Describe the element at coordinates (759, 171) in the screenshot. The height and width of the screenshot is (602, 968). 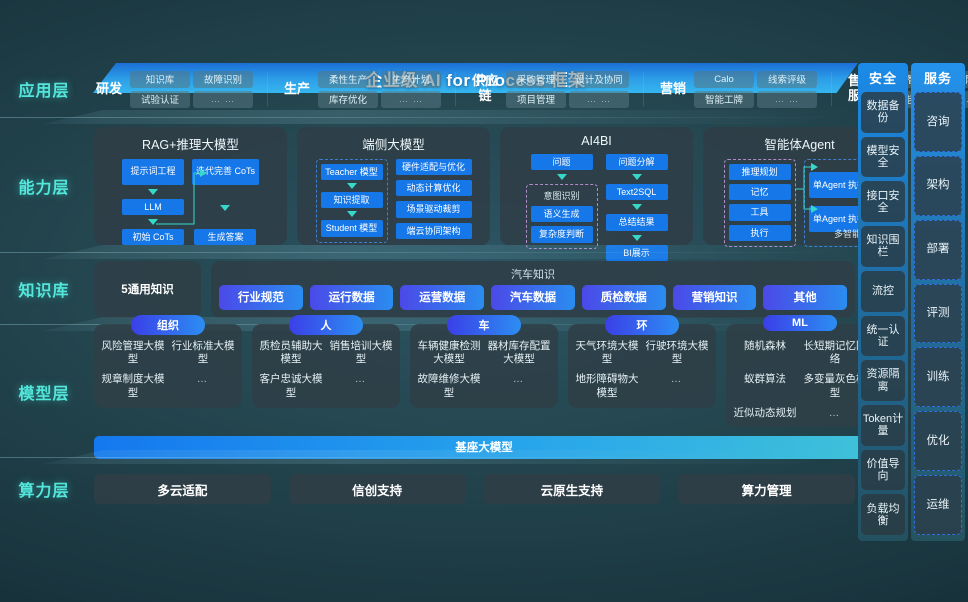
I see `chip-reasoning-planning: 推理规划` at that location.